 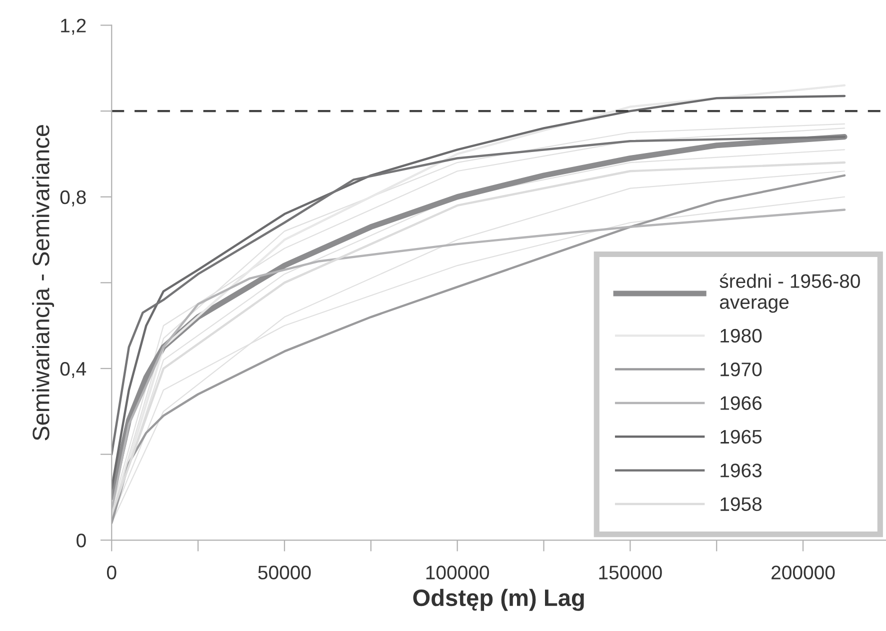 I want to click on y-axis-title: Semiwariancja - Semivariance, so click(x=43, y=282).